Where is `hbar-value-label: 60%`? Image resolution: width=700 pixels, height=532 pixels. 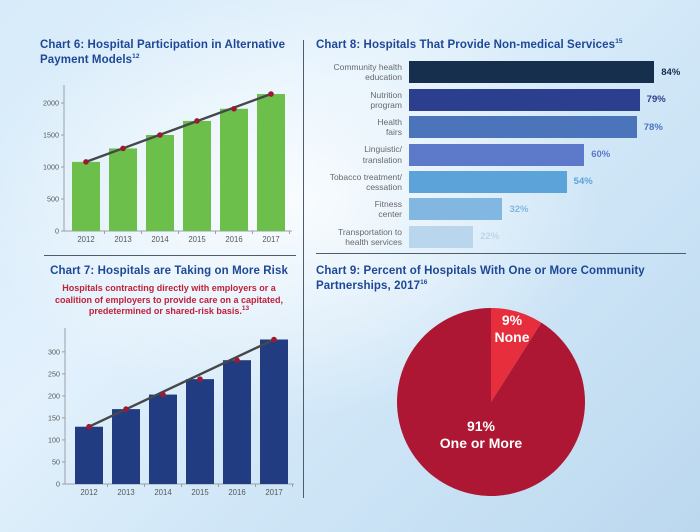 hbar-value-label: 60% is located at coordinates (601, 155).